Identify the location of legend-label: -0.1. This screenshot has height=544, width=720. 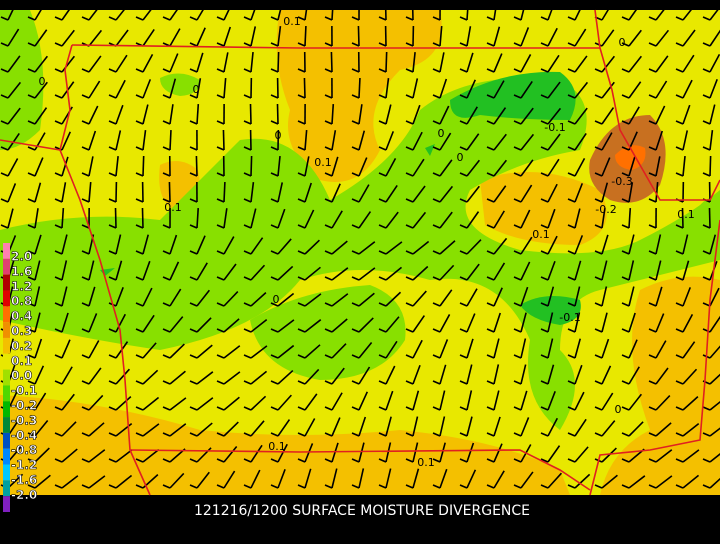
(24, 391).